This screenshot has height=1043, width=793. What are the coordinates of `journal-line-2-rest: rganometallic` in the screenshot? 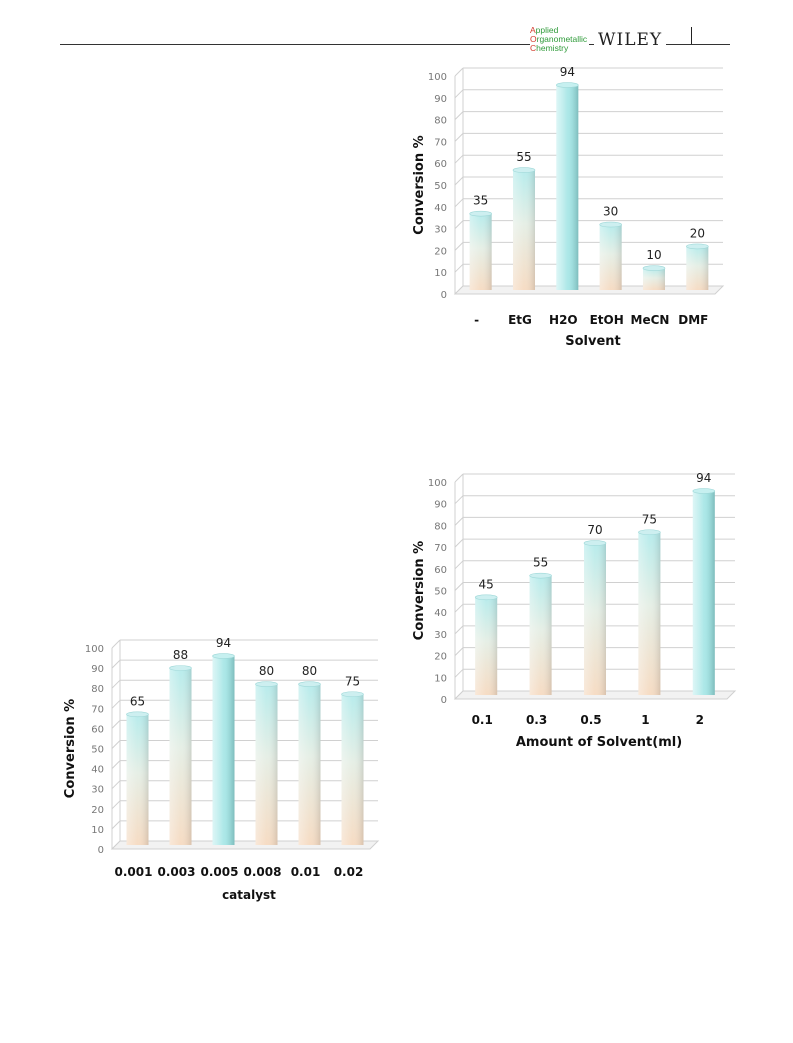 It's located at (562, 39).